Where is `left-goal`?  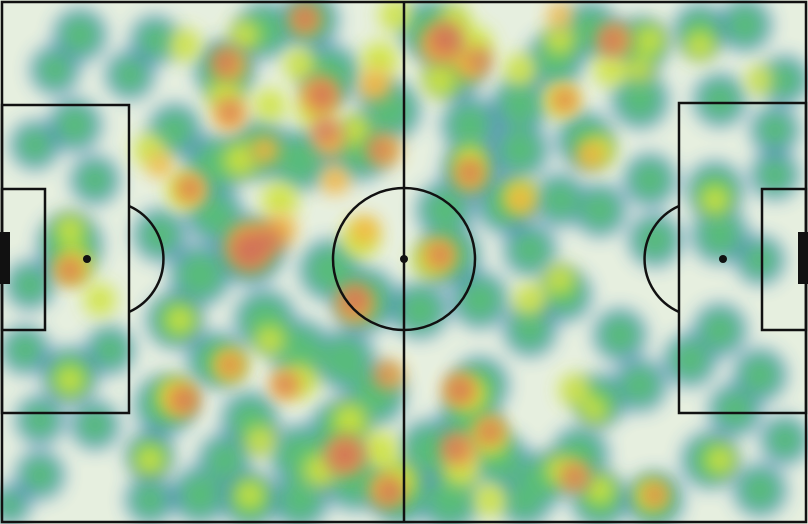
left-goal is located at coordinates (5, 258).